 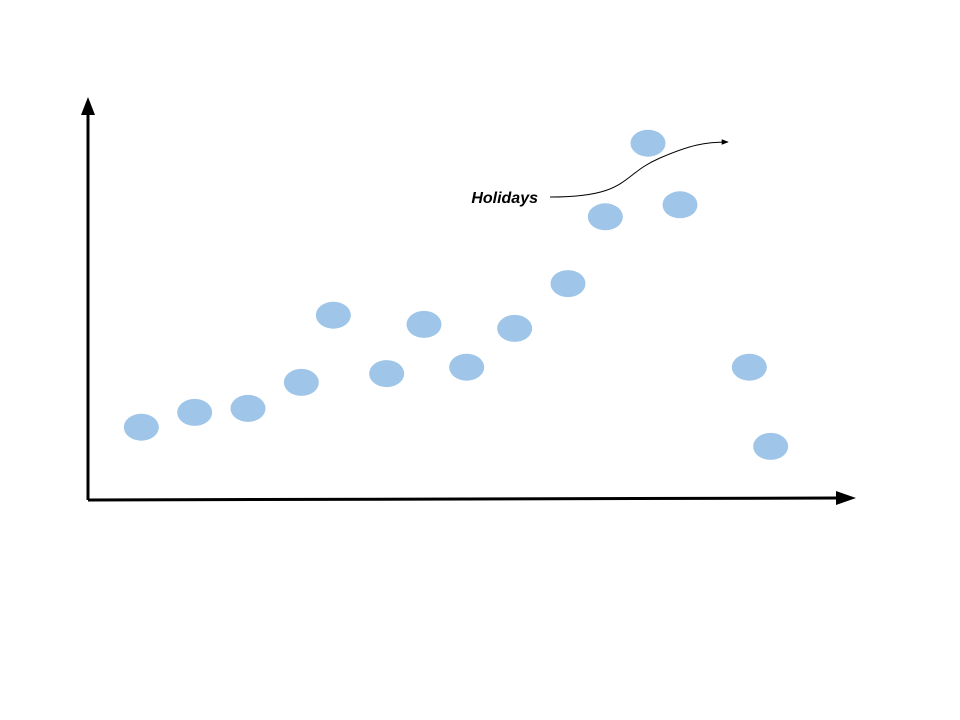 What do you see at coordinates (639, 168) in the screenshot?
I see `annotation-arrow` at bounding box center [639, 168].